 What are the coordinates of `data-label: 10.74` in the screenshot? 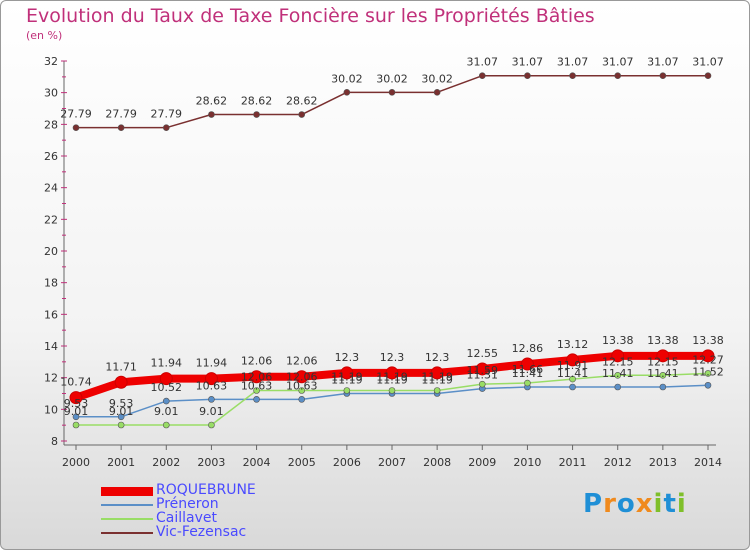 It's located at (76, 382).